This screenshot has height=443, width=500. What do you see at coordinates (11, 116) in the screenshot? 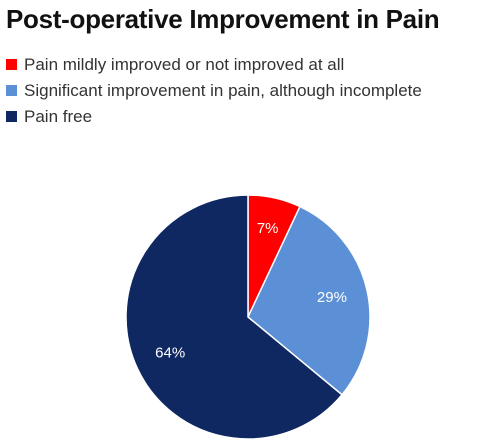
I see `legend-swatch-pain-free` at bounding box center [11, 116].